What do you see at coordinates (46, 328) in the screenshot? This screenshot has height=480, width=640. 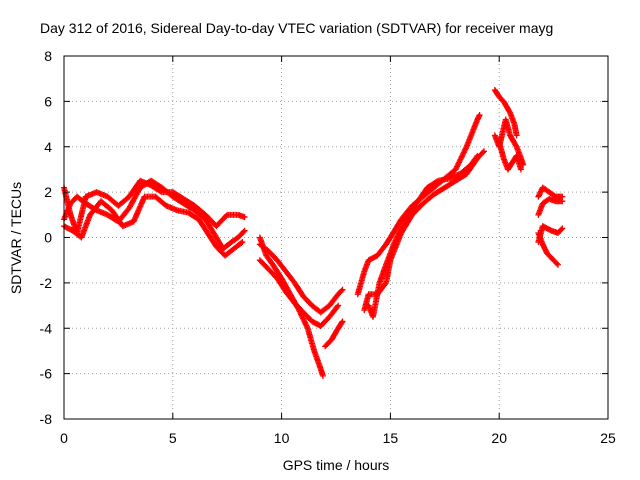 I see `y-tick-label: -4` at bounding box center [46, 328].